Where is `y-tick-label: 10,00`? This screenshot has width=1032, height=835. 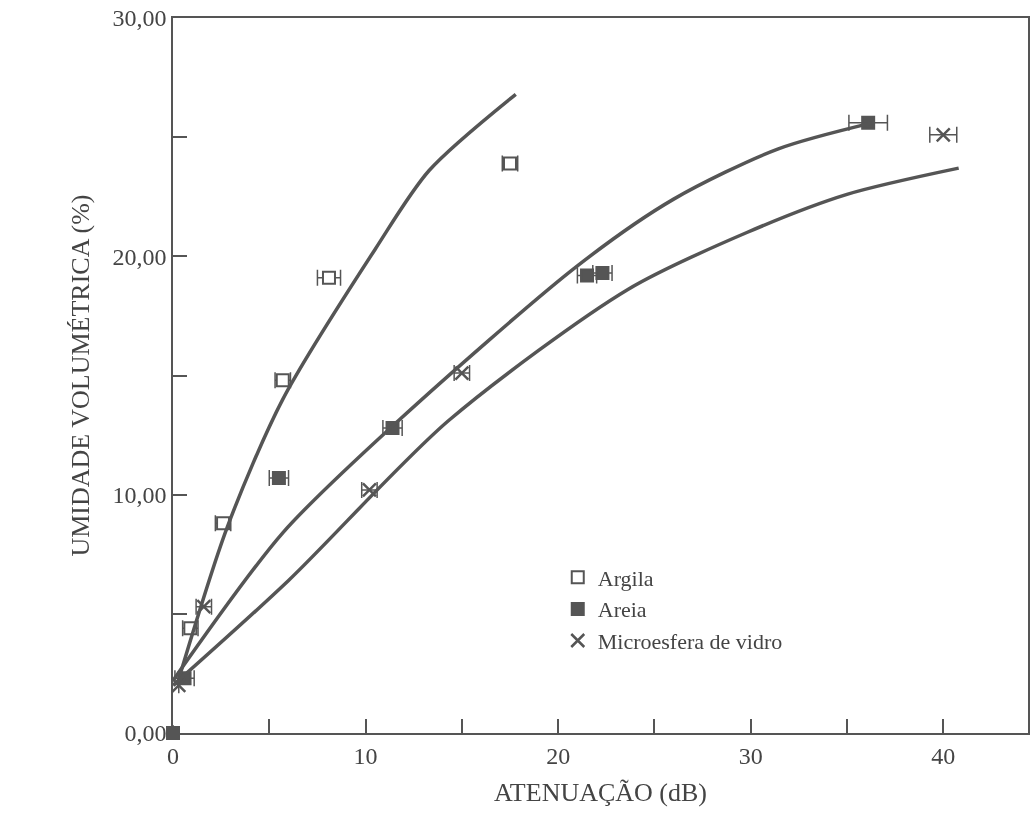 y-tick-label: 10,00 is located at coordinates (139, 495).